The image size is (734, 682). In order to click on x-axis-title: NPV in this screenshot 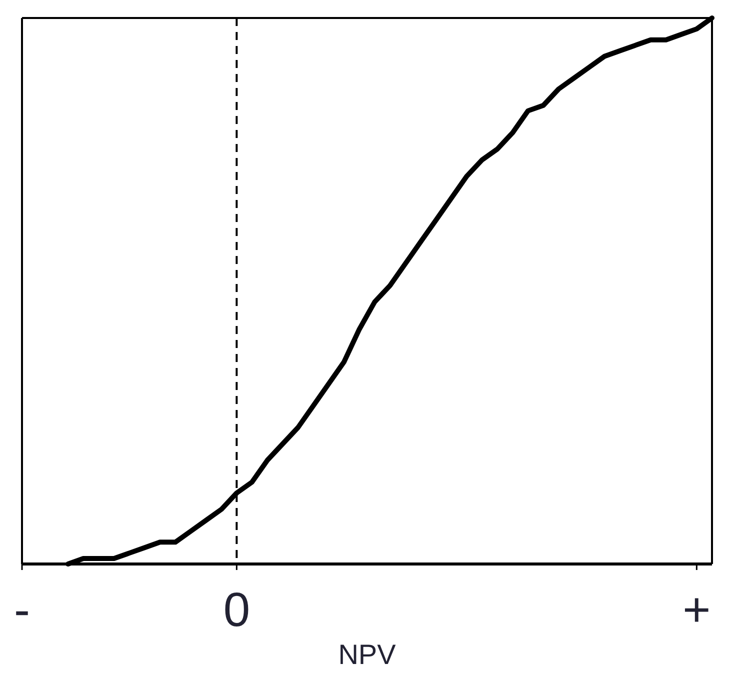, I will do `click(367, 654)`.